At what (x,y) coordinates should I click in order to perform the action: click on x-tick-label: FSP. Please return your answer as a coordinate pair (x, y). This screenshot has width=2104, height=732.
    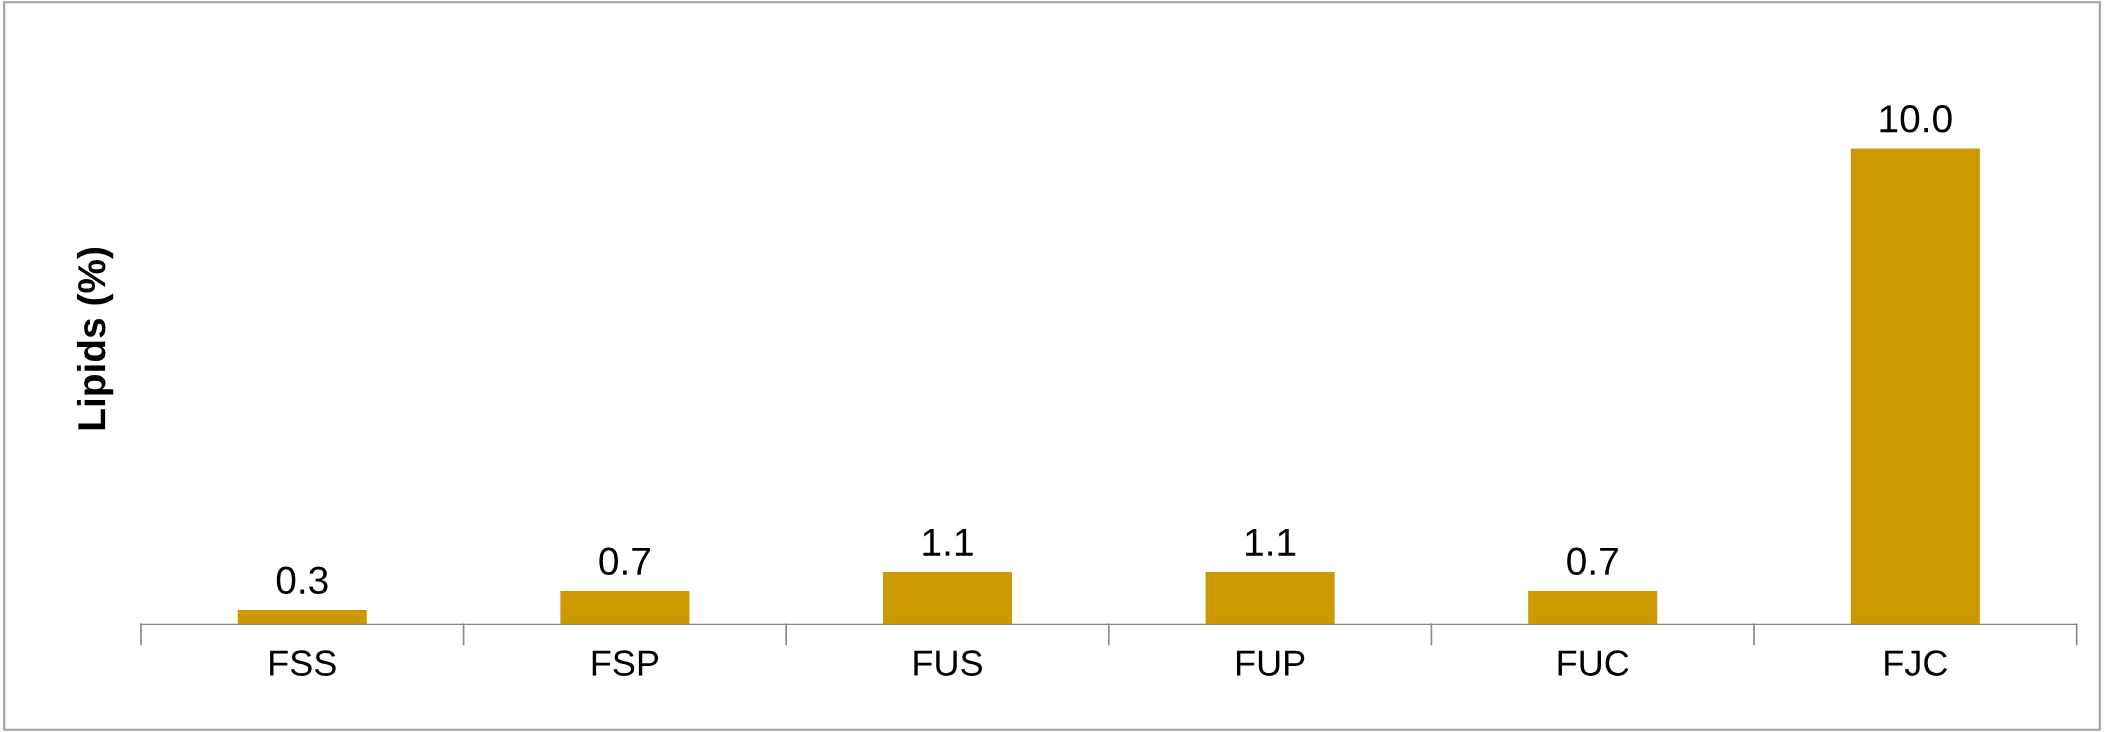
    Looking at the image, I should click on (625, 663).